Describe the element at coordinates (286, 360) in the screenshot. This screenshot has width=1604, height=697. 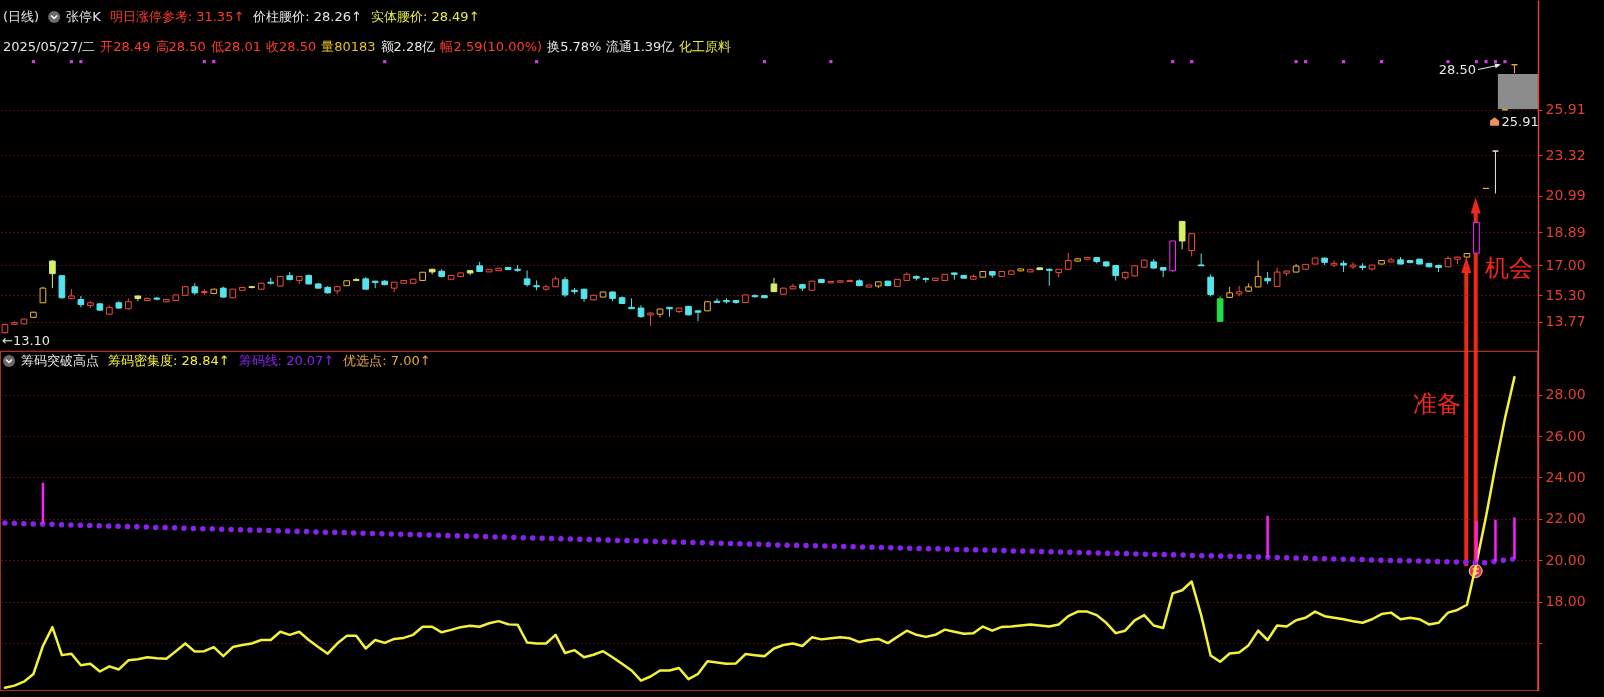
I see `text: 筹码线: 20.07↑` at that location.